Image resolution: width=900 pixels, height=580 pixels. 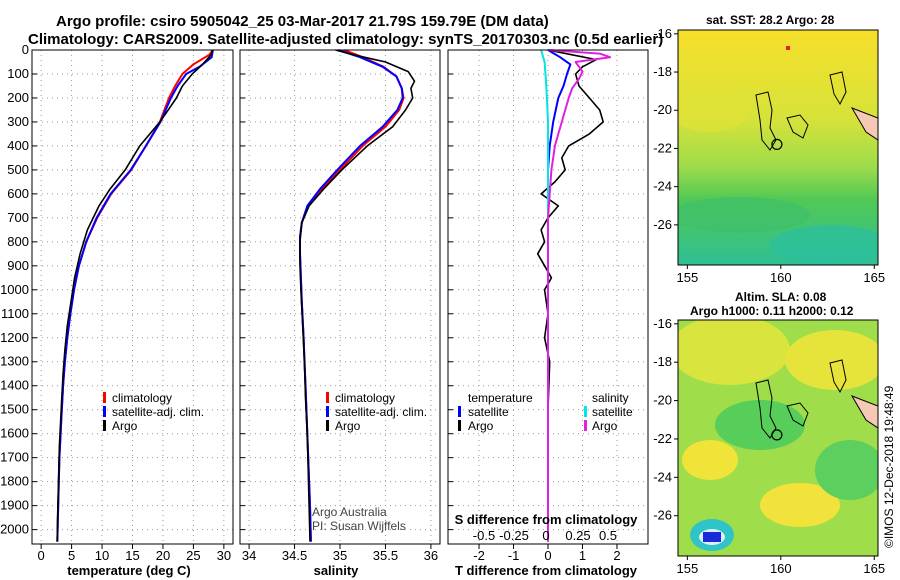 What do you see at coordinates (129, 570) in the screenshot?
I see `temperature-axis-label: temperature (deg C)` at bounding box center [129, 570].